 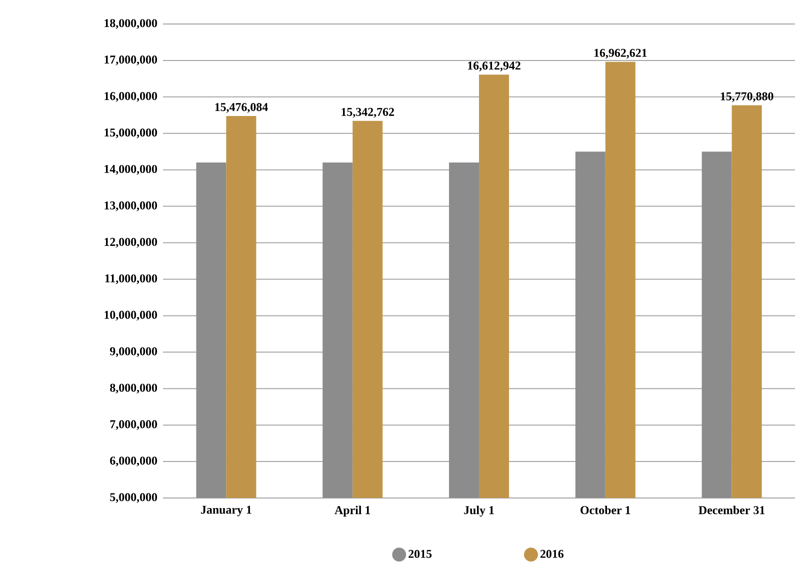 What do you see at coordinates (131, 61) in the screenshot?
I see `y-tick-label: 17,000,000` at bounding box center [131, 61].